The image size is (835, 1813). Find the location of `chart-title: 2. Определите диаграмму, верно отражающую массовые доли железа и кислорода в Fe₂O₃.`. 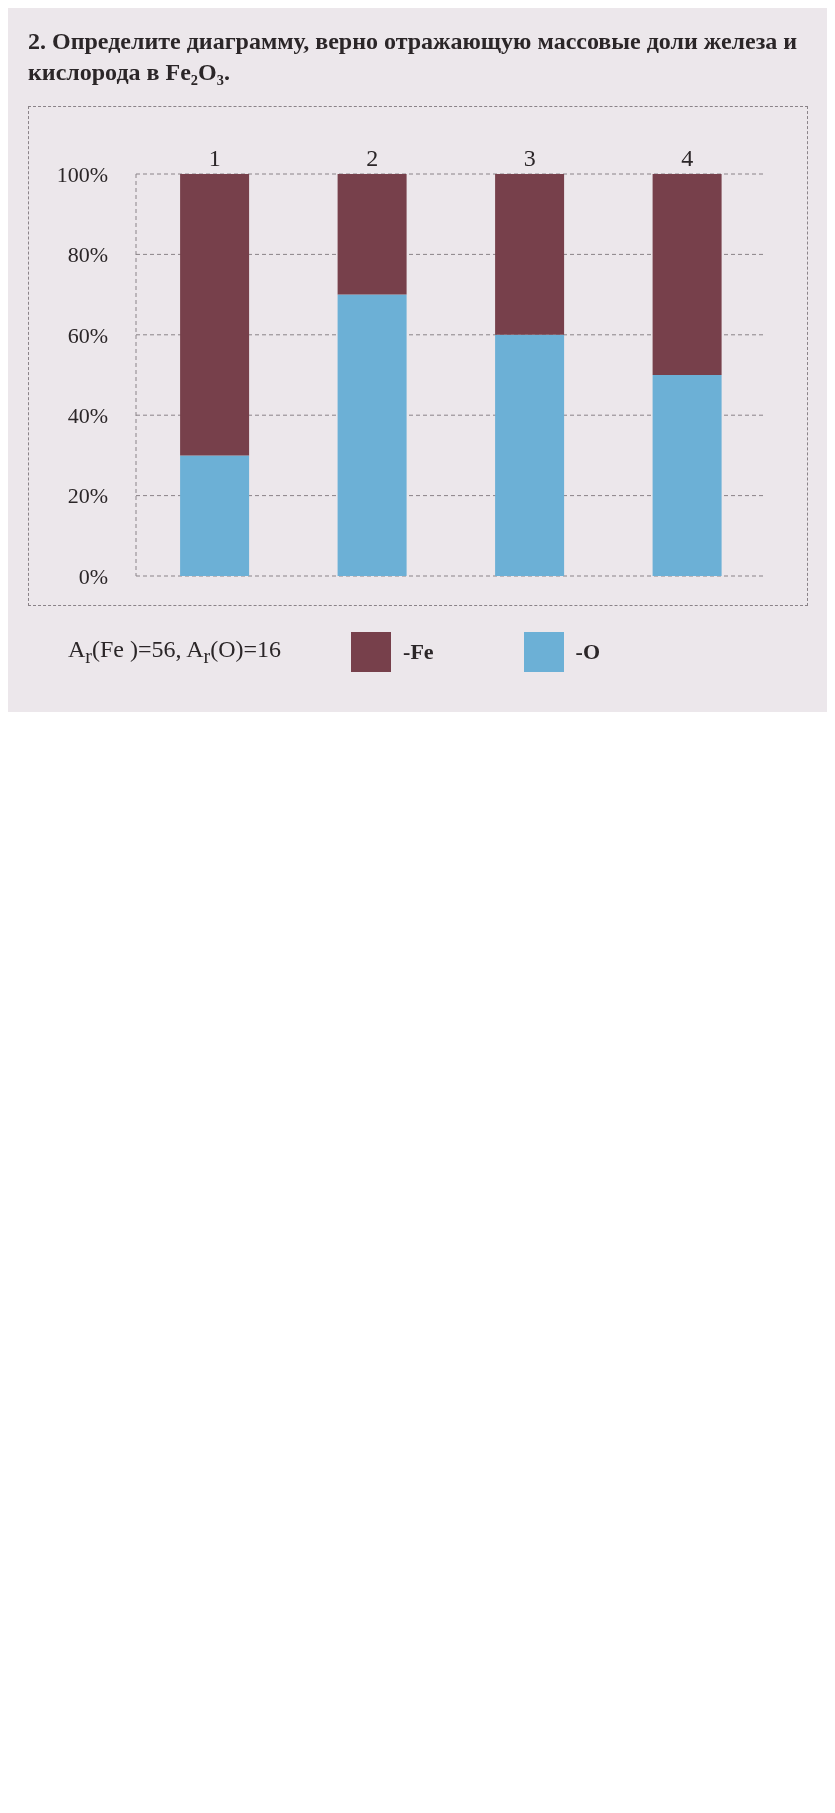

chart-title: 2. Определите диаграмму, верно отражающую массовые доли железа и кислорода в Fe₂O₃. is located at coordinates (413, 57).